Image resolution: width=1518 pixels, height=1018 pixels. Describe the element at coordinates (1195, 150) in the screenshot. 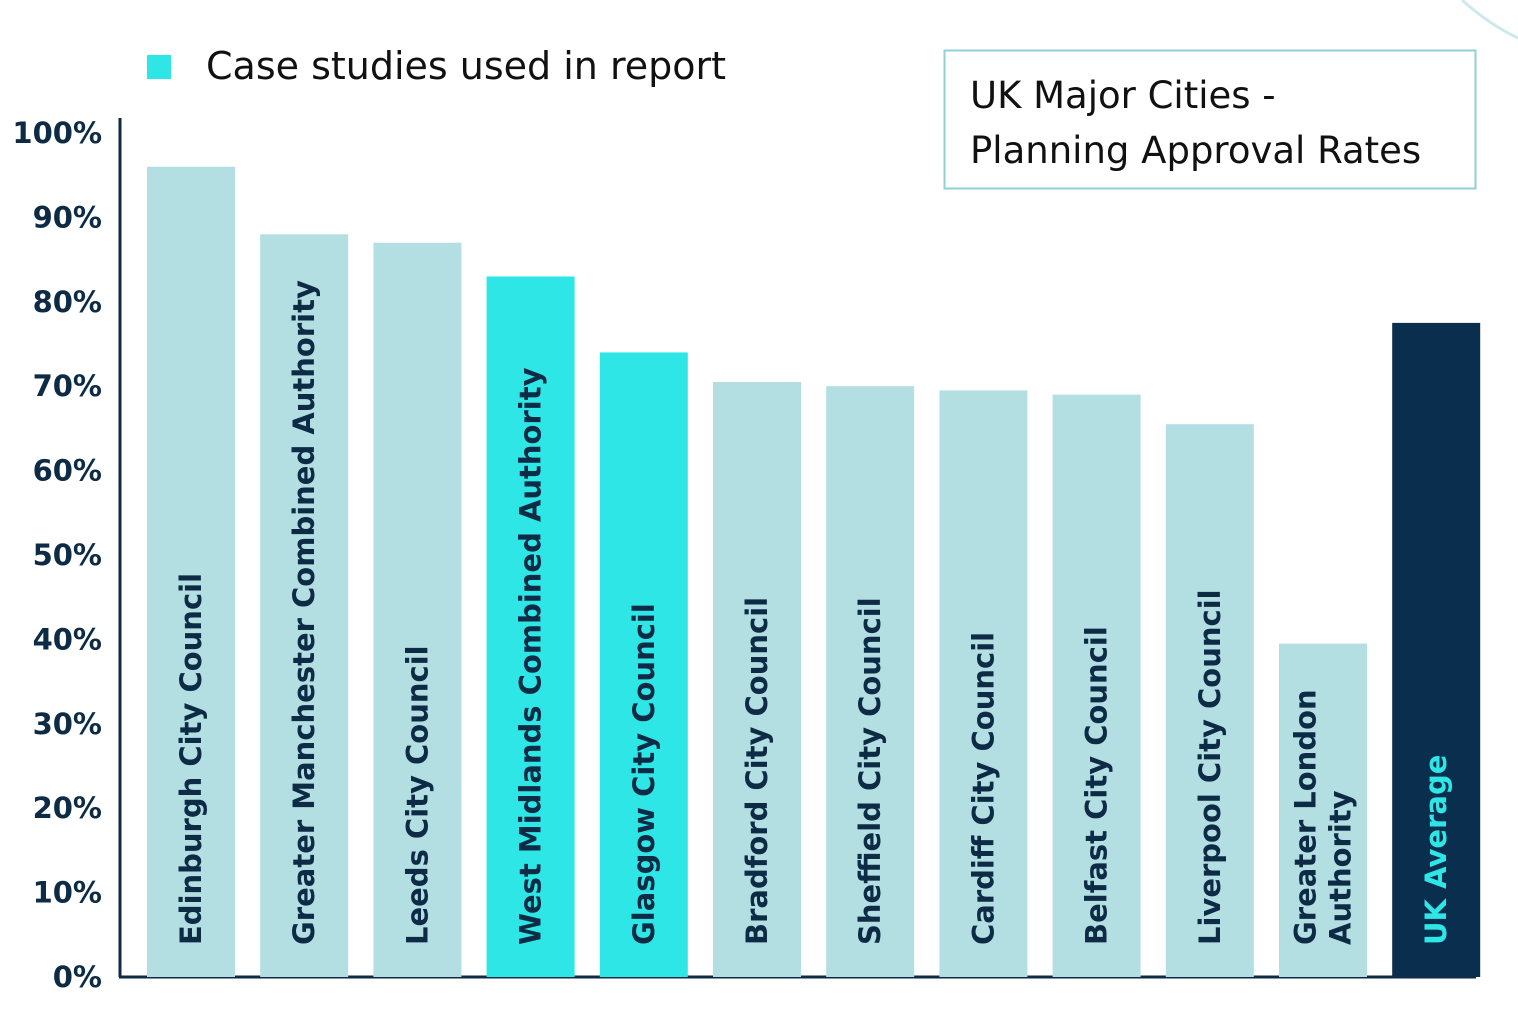

I see `chart-title-line-2: Planning Approval Rates` at that location.